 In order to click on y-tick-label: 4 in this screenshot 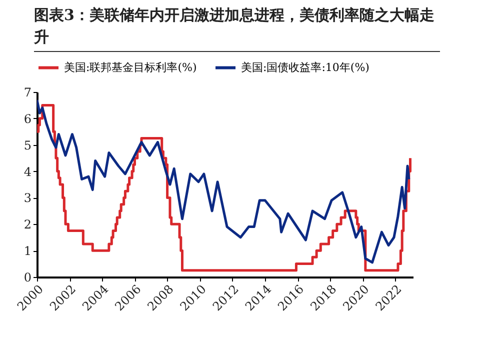, I will do `click(28, 171)`.